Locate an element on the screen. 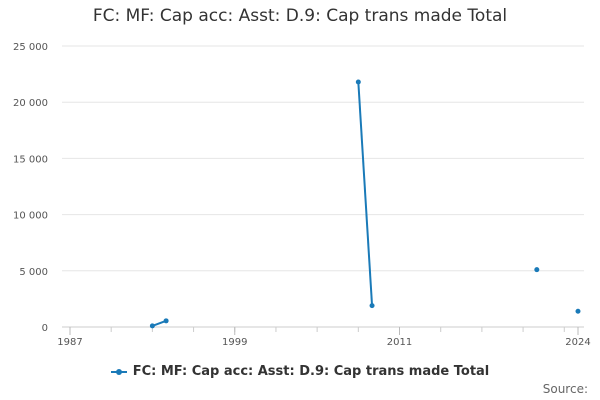 This screenshot has width=600, height=400. y-tick-label: 0 is located at coordinates (45, 328).